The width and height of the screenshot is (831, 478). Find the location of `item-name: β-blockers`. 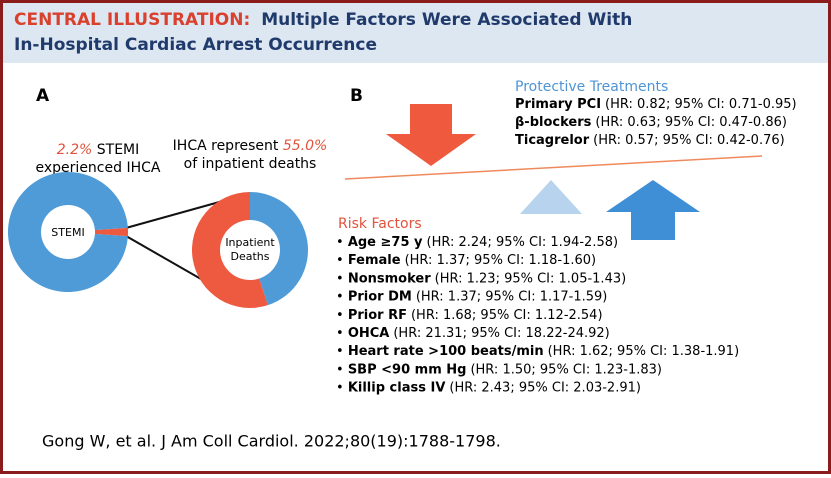

item-name: β-blockers is located at coordinates (553, 122).